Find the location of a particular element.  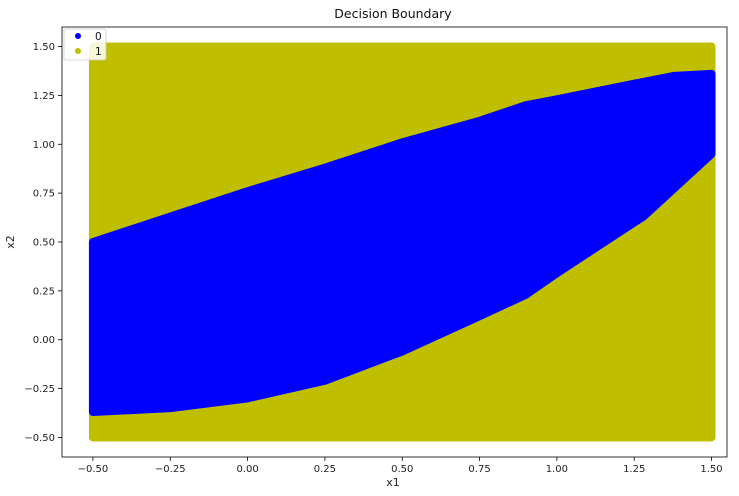

legend-label-class-1: 1 is located at coordinates (98, 52).